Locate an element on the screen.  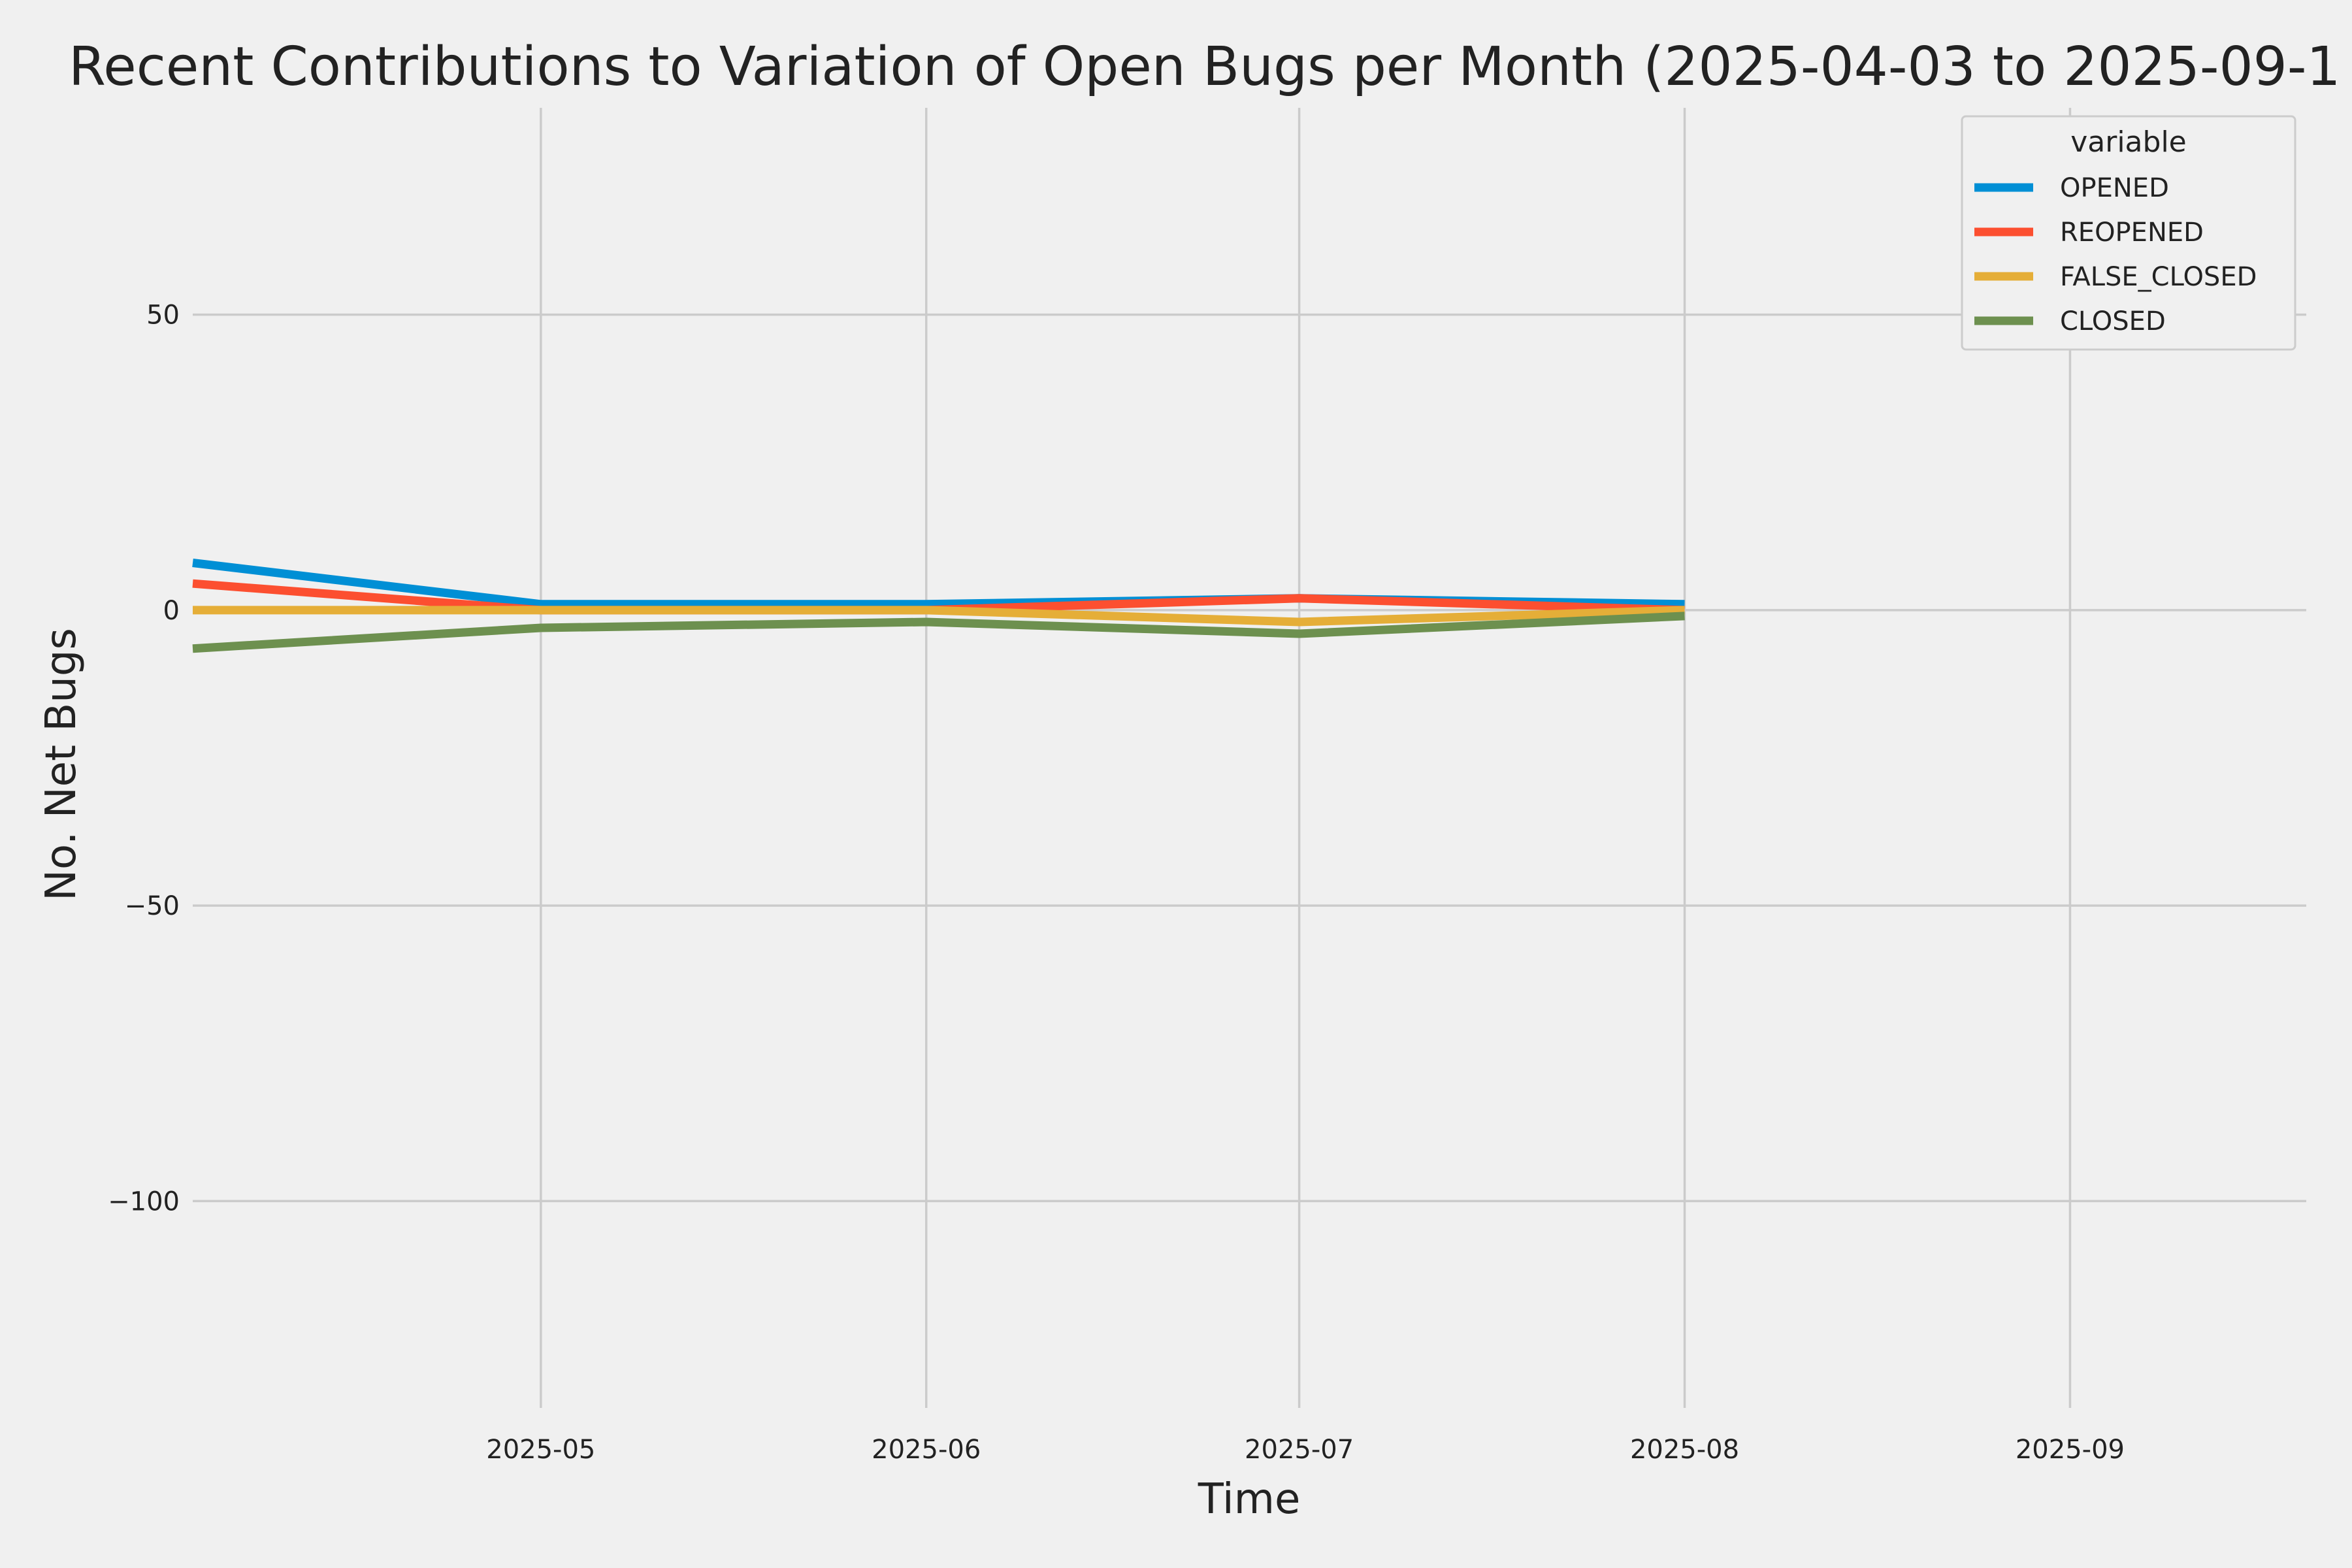
series-line-closed is located at coordinates (938, 632).